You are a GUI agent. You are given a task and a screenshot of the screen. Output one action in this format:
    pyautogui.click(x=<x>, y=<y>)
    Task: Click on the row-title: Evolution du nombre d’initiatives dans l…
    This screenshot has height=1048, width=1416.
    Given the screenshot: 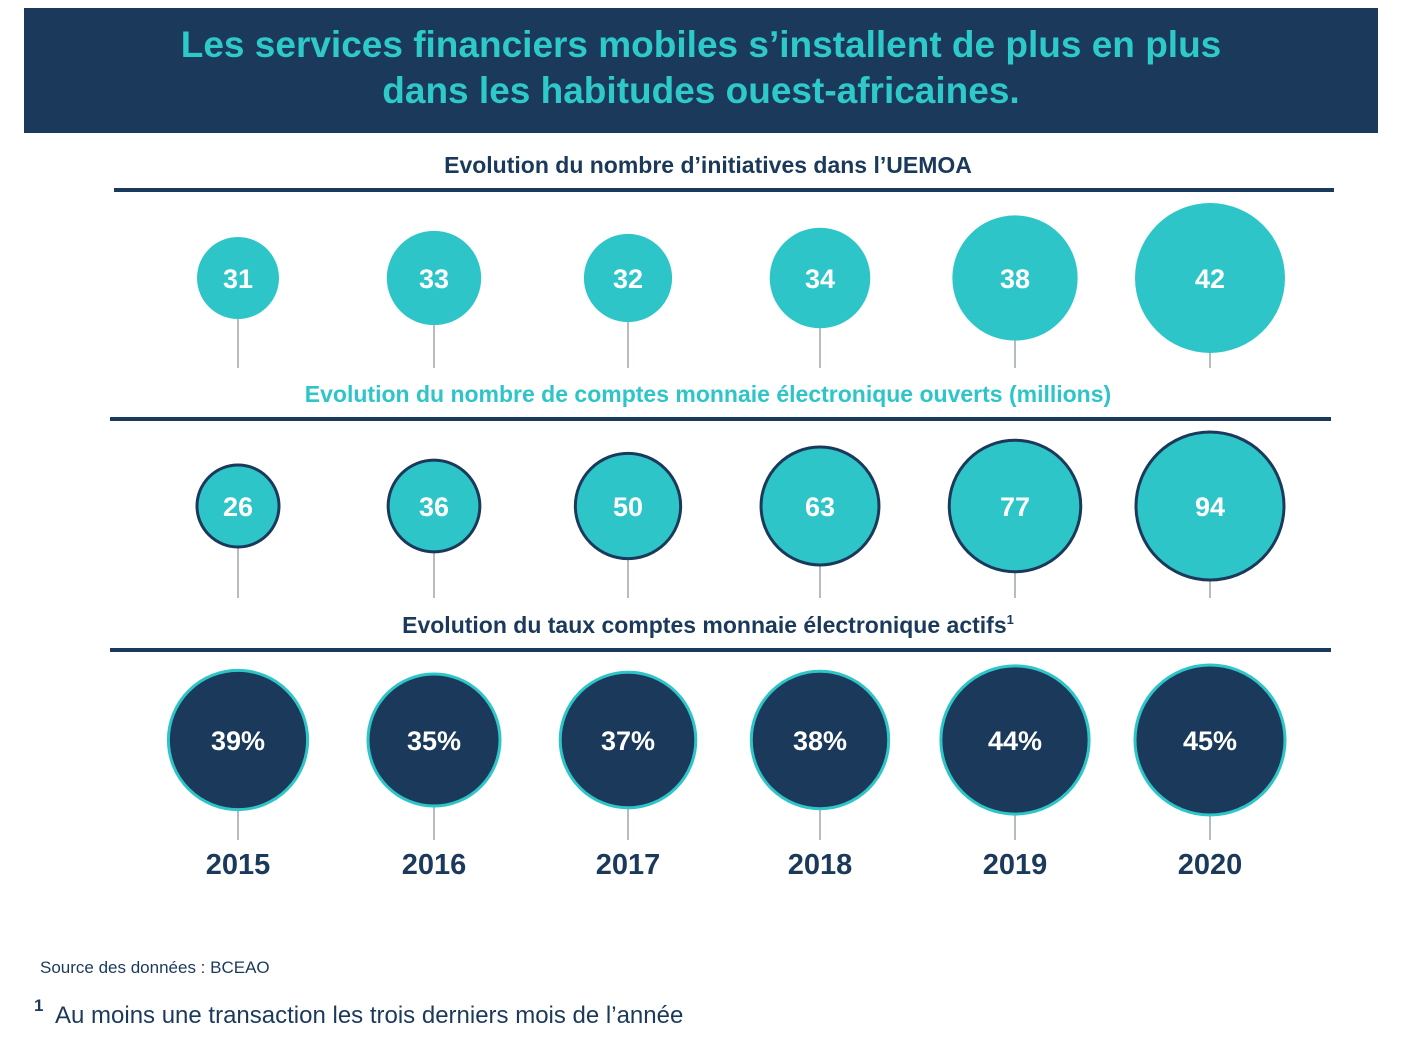 What is the action you would take?
    pyautogui.click(x=708, y=165)
    